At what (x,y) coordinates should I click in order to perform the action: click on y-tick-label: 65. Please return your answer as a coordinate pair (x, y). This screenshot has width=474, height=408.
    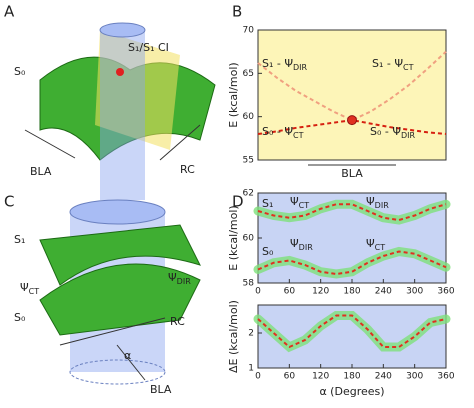
    Looking at the image, I should click on (248, 74).